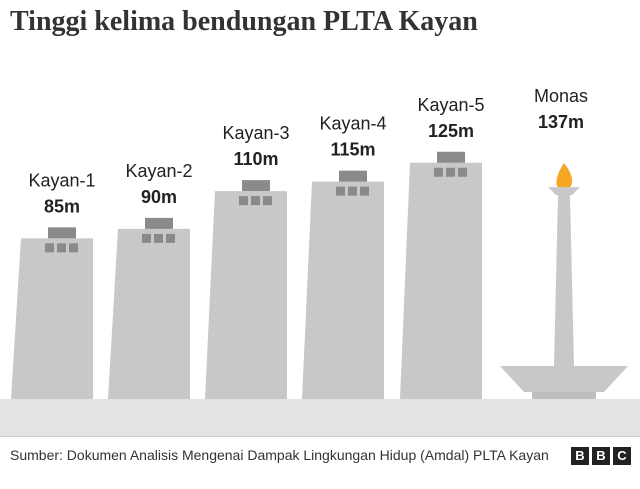 The image size is (640, 489). Describe the element at coordinates (622, 456) in the screenshot. I see `logo-letter: C` at that location.